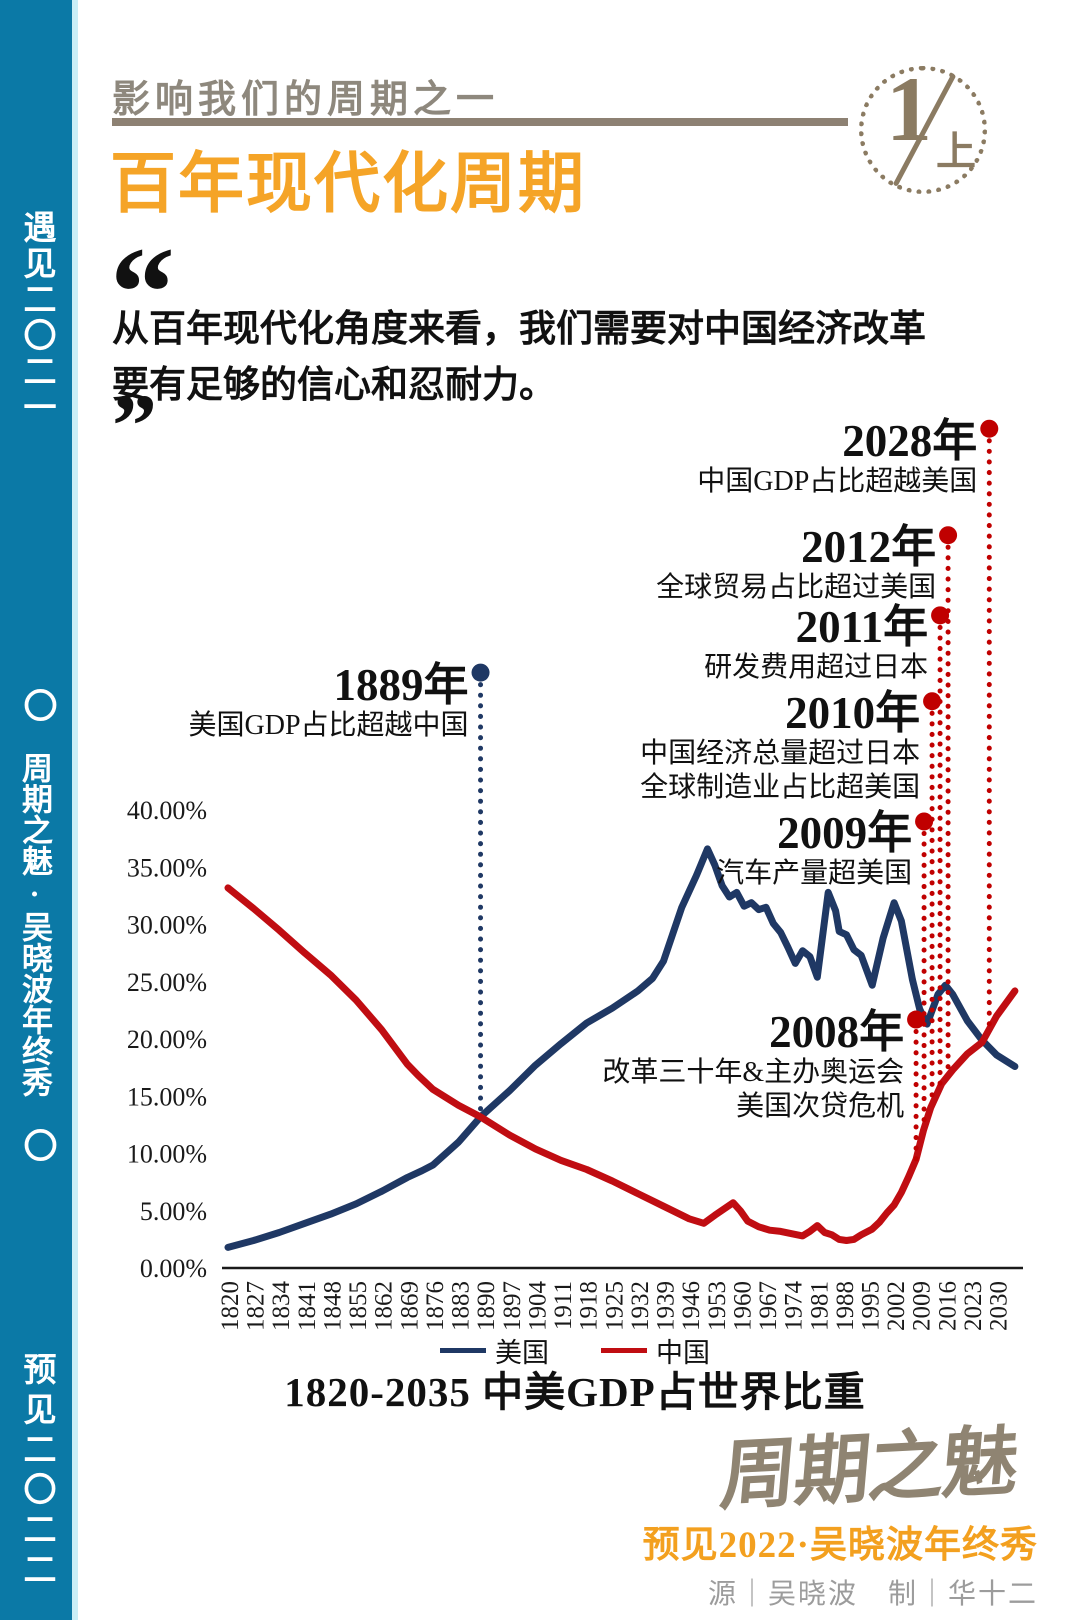 The height and width of the screenshot is (1620, 1080). I want to click on annotation-text: 研发费用超过日本, so click(816, 668).